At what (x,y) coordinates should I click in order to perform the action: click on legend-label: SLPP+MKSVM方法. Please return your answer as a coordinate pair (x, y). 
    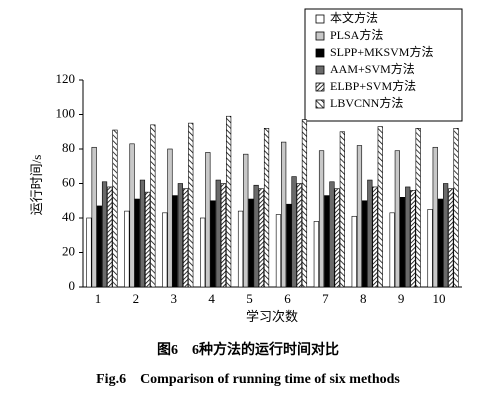
    Looking at the image, I should click on (381, 51).